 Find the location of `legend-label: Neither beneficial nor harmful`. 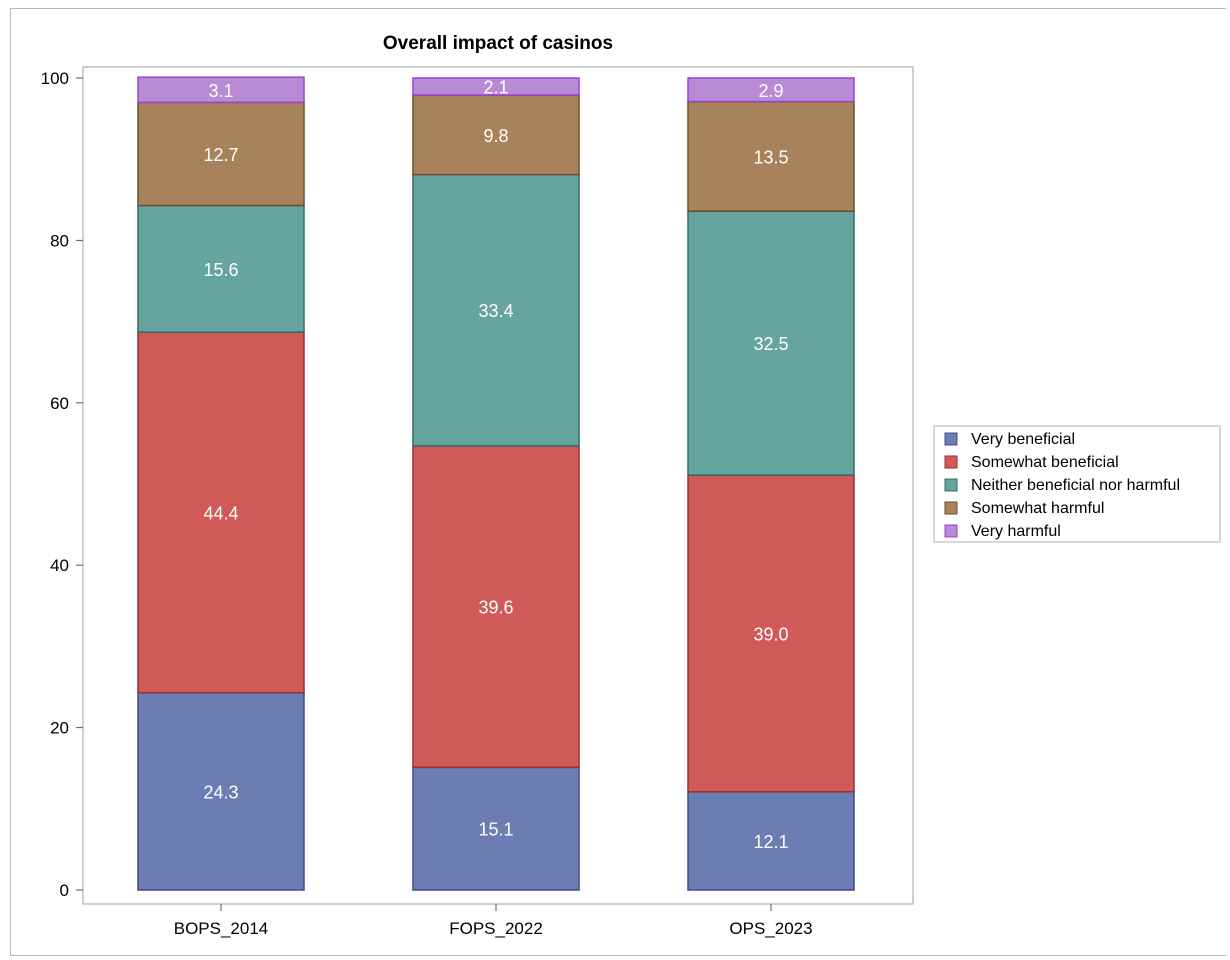

legend-label: Neither beneficial nor harmful is located at coordinates (1075, 485).